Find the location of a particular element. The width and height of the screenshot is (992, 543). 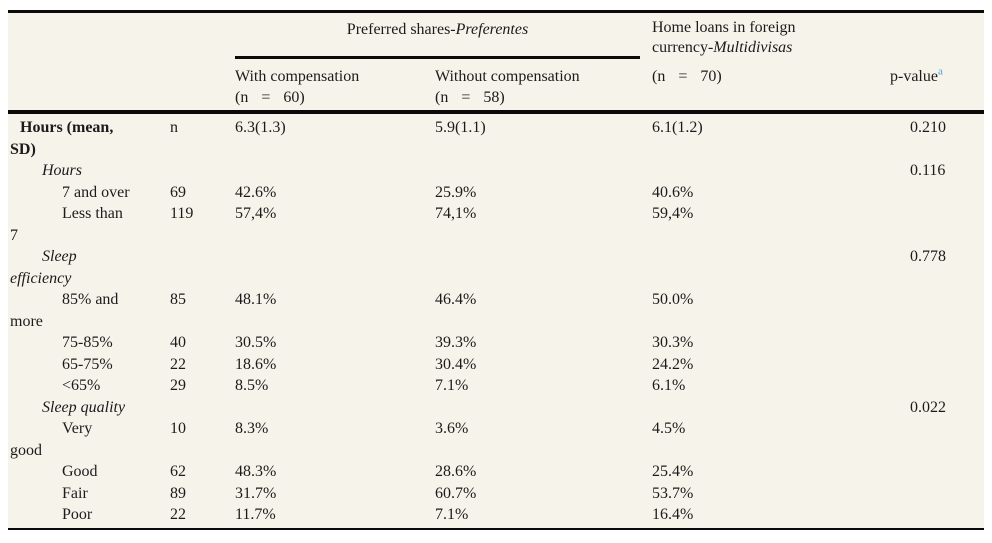

table-row: 75-85% 40 30.5% 39.3% 30.3% is located at coordinates (496, 343).